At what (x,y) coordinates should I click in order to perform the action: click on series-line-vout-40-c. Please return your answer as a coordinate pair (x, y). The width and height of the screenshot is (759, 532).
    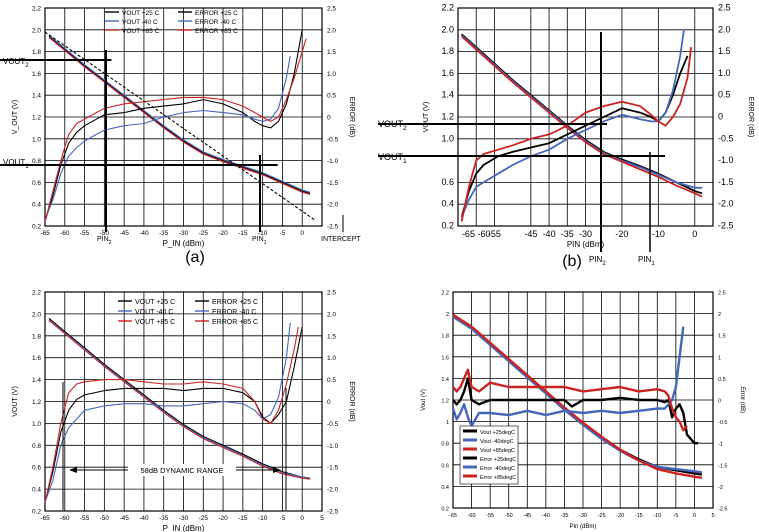
    Looking at the image, I should click on (179, 398).